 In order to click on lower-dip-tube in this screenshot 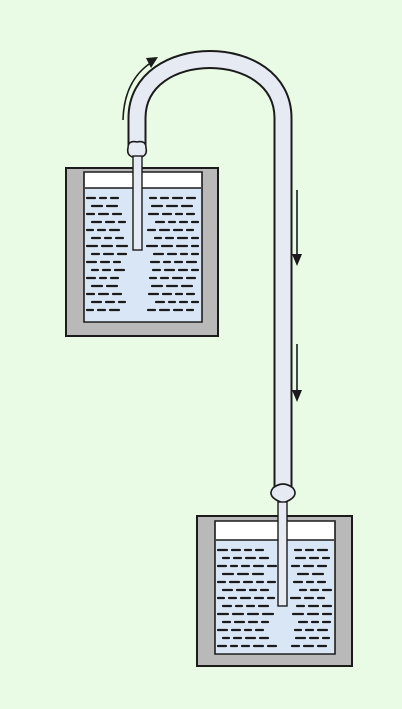, I will do `click(282, 554)`.